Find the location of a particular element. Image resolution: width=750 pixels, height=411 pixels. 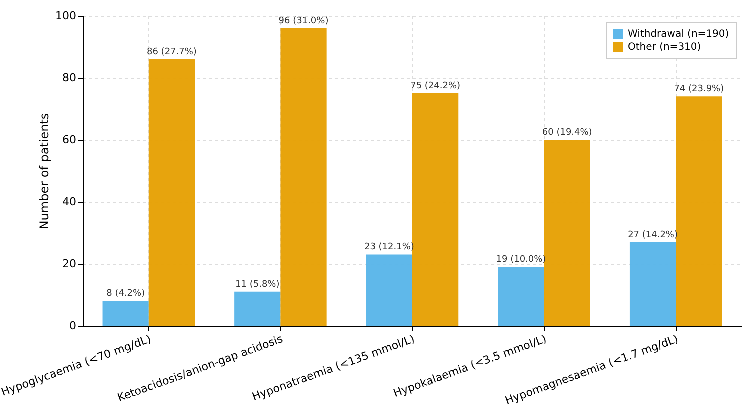

data-label: 86 (27.7%) is located at coordinates (171, 52).